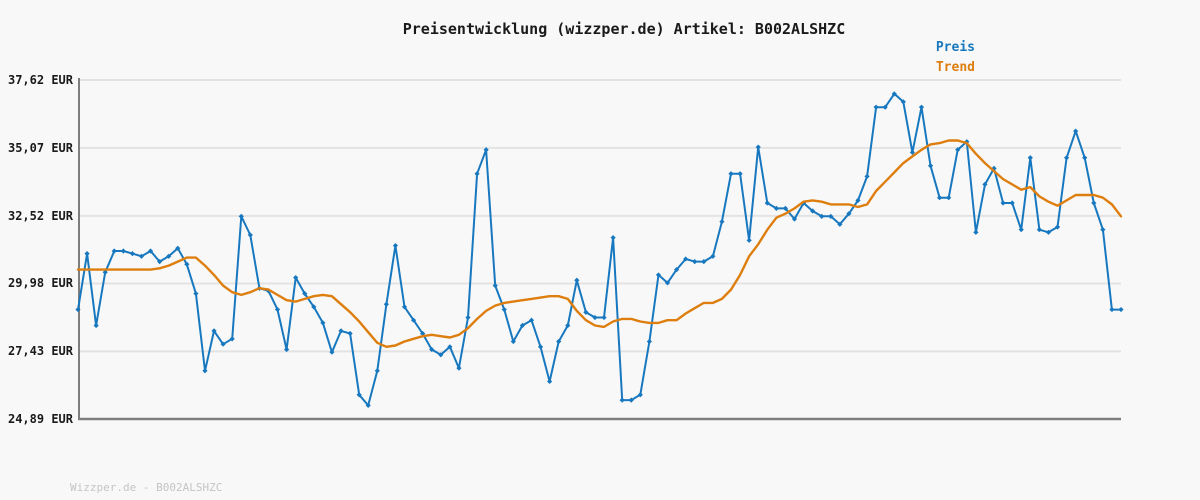  What do you see at coordinates (40, 147) in the screenshot?
I see `y-tick-label: 35,07 EUR` at bounding box center [40, 147].